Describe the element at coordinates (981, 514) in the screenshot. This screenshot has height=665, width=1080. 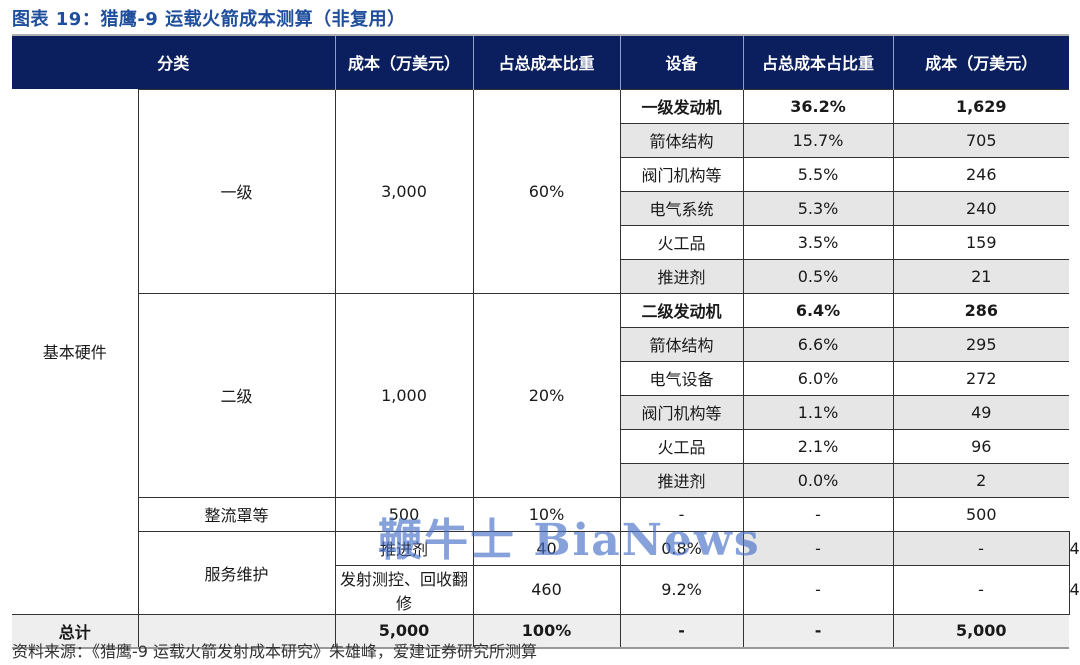
I see `cost-cell: 500` at that location.